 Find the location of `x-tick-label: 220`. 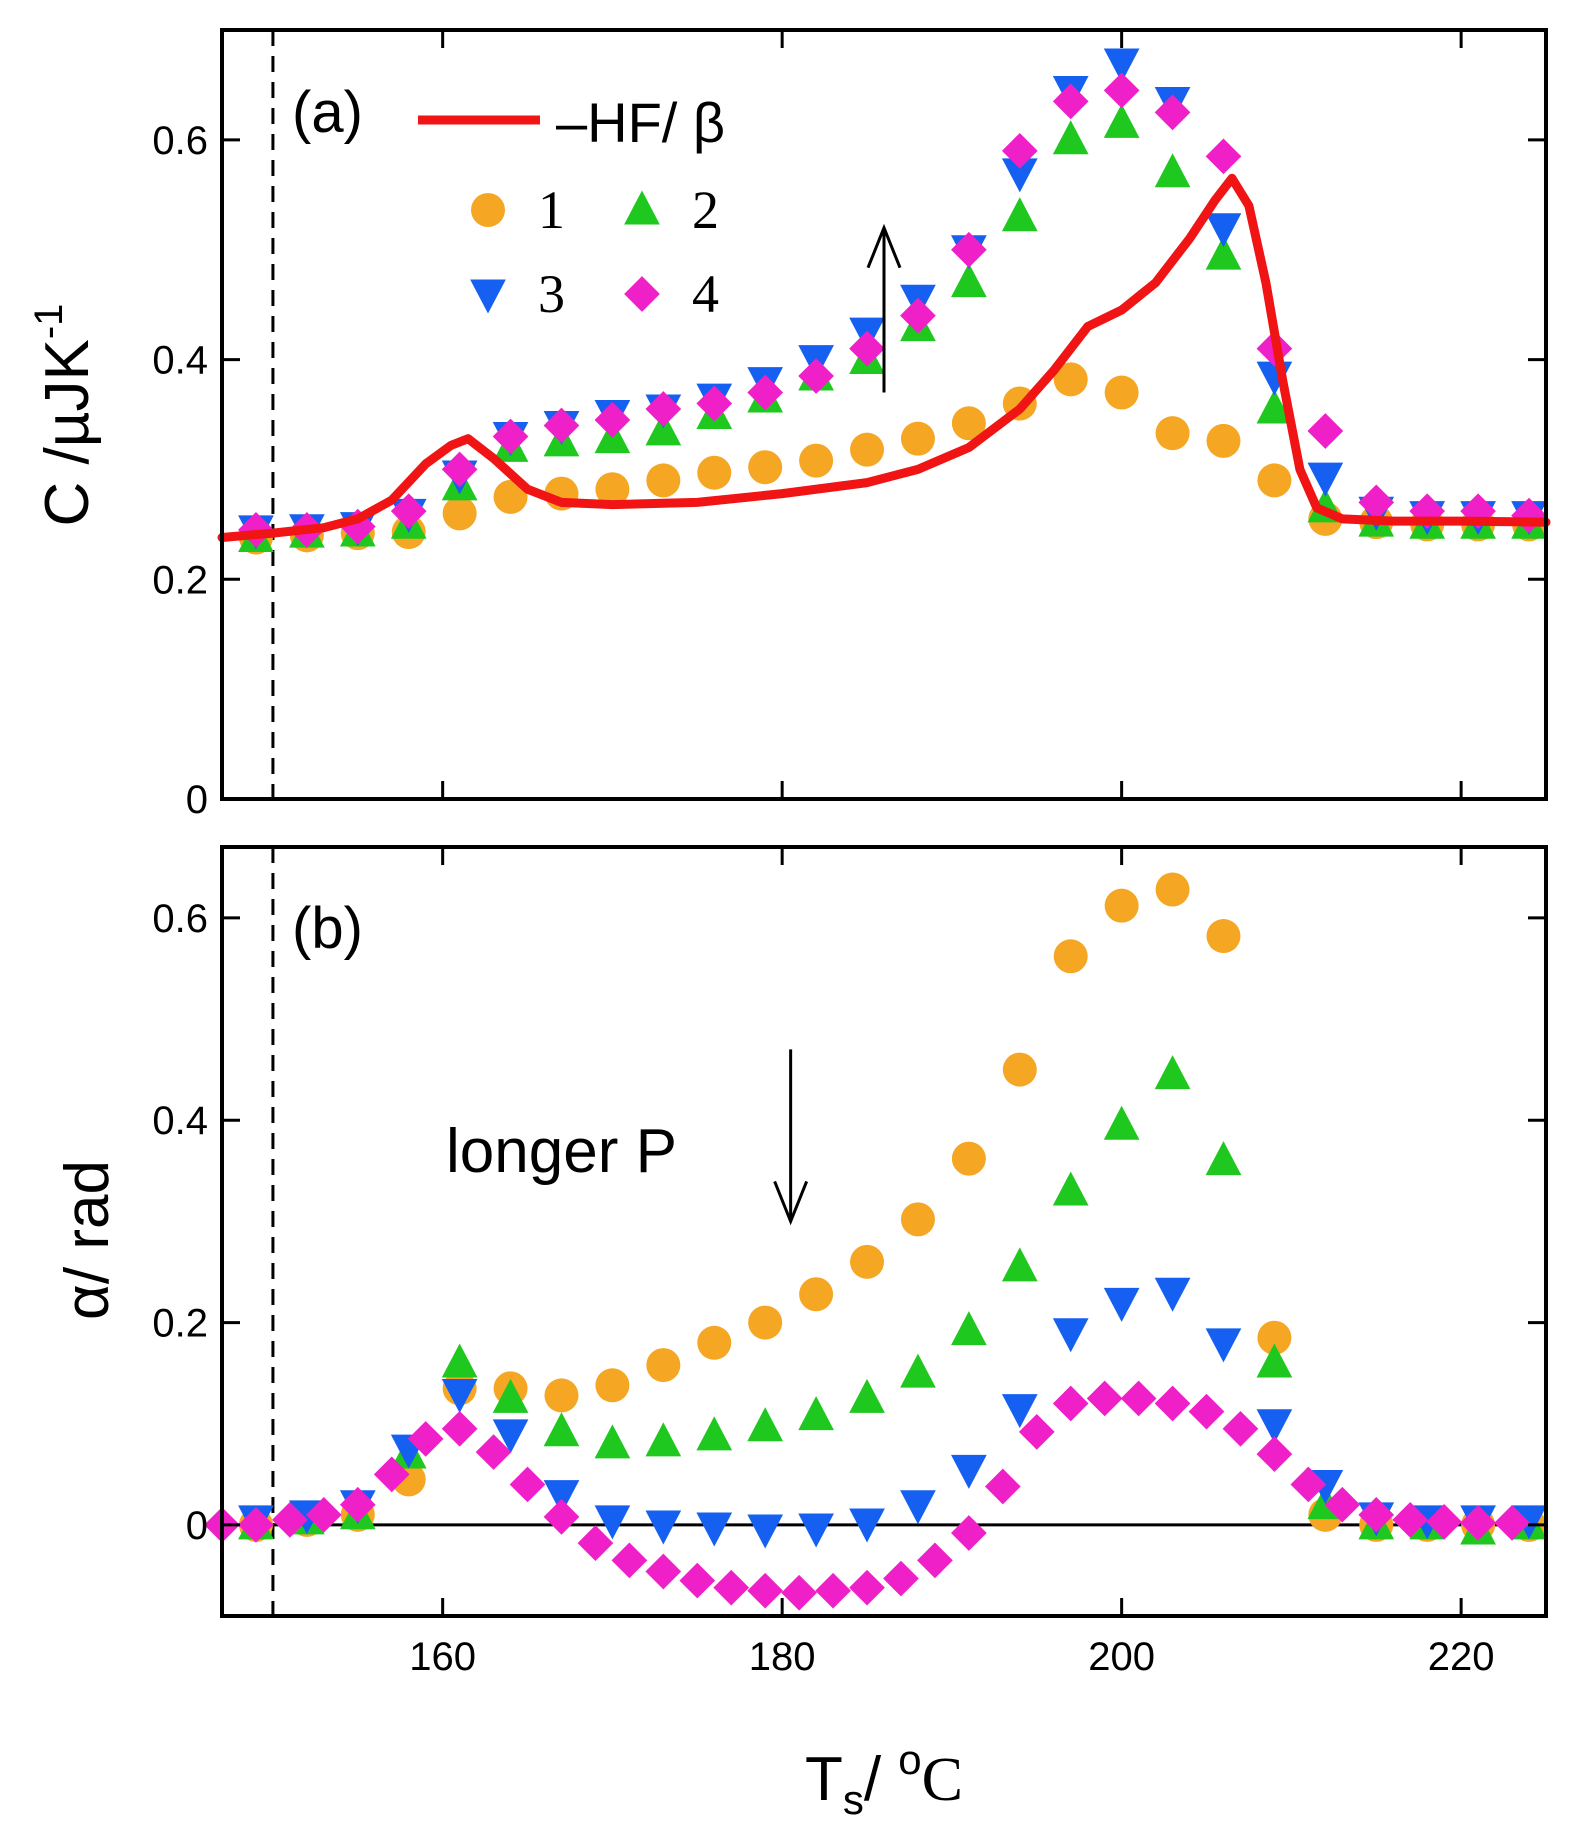

x-tick-label: 220 is located at coordinates (1461, 1657).